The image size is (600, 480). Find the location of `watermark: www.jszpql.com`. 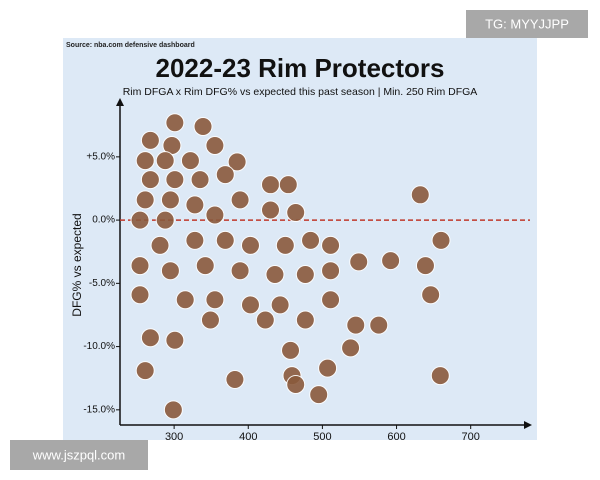

watermark: www.jszpql.com is located at coordinates (78, 454).